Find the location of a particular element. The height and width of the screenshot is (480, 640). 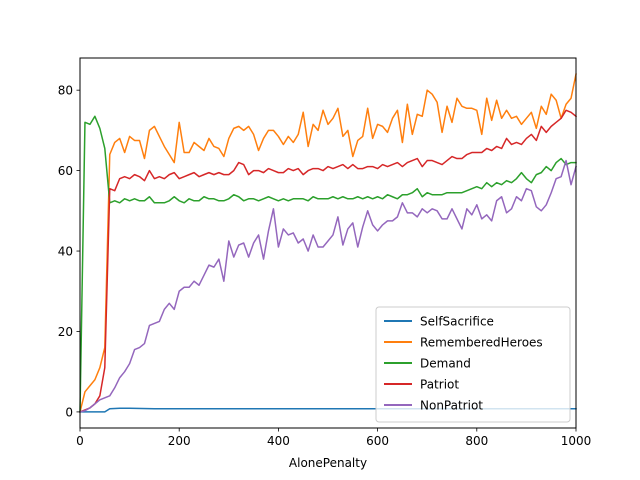

x-axis-ticks: 0 200 400 600 800 1000 is located at coordinates (333, 438).